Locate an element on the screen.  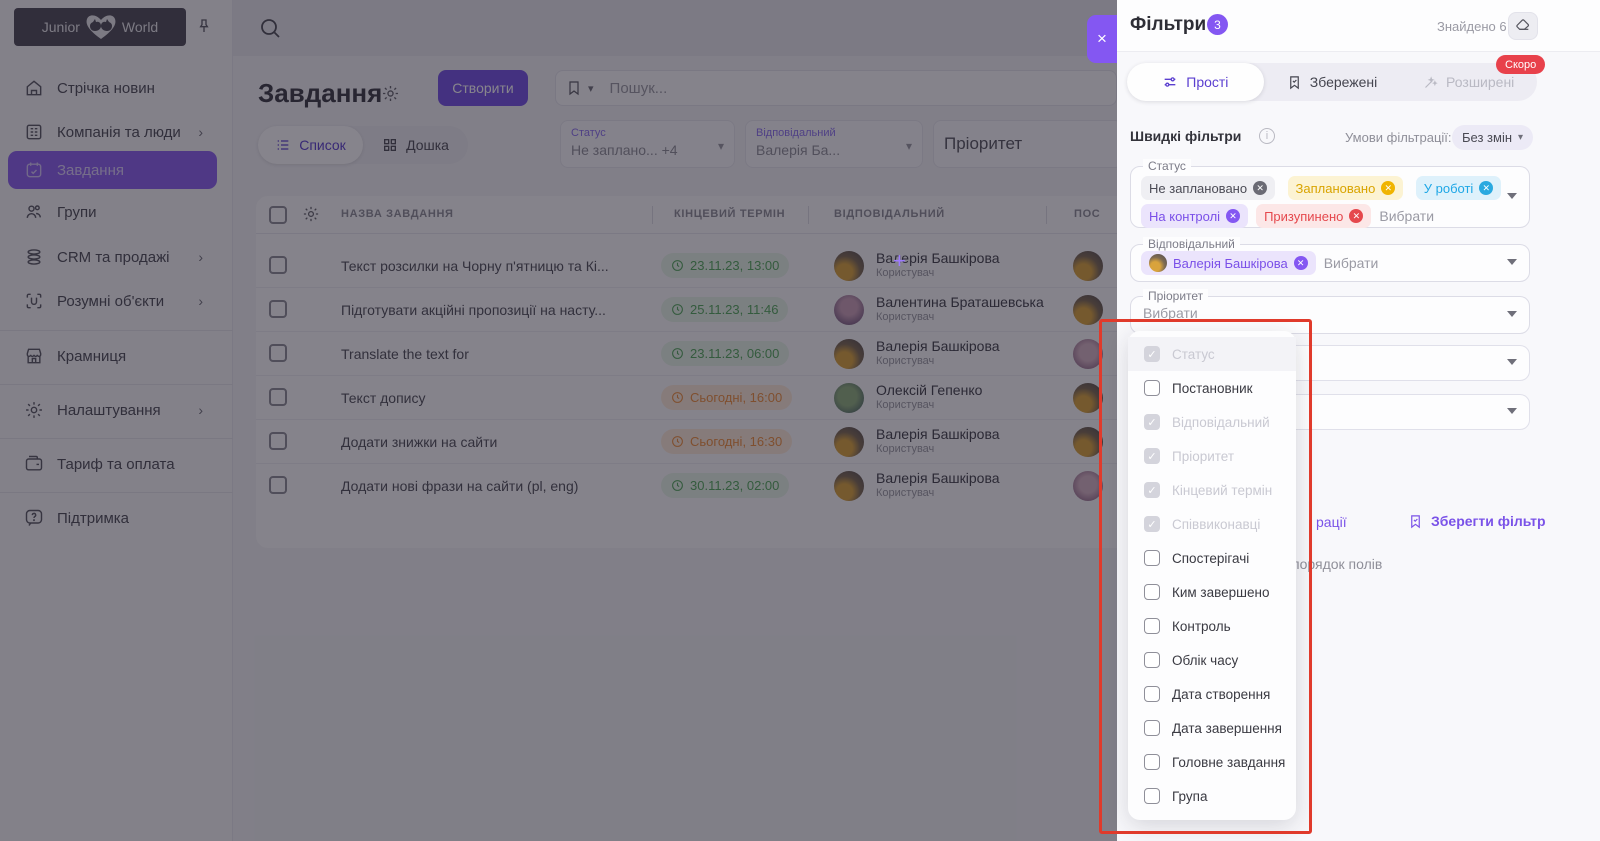
status-tag: У роботі ✕ is located at coordinates (1458, 188).